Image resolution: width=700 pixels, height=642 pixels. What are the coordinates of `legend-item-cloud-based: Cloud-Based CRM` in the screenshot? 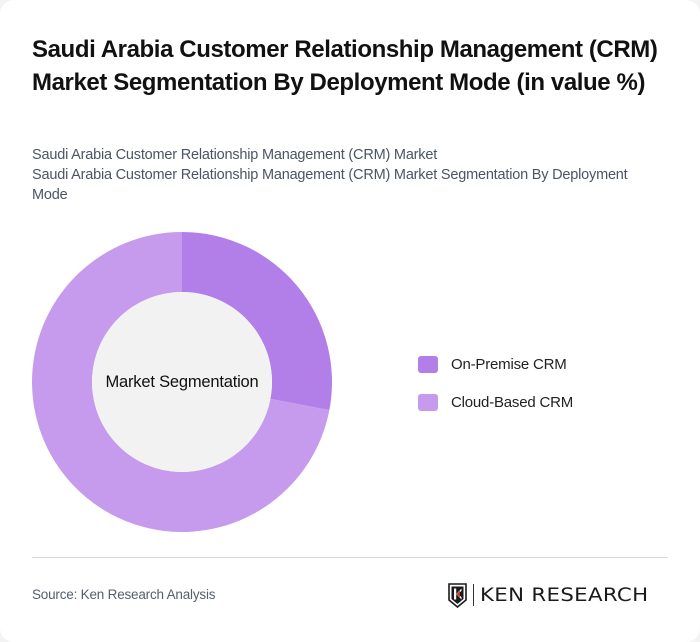 It's located at (495, 402).